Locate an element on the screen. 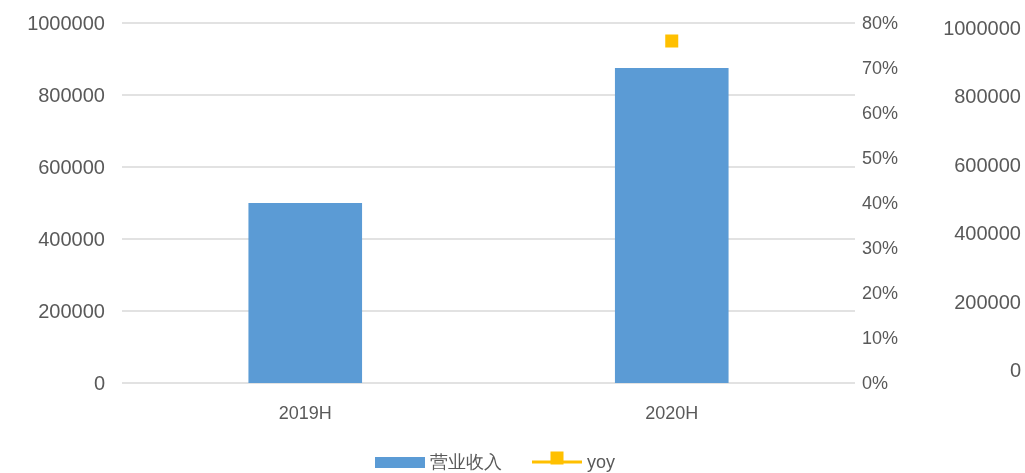  y3-tick-label: 200000 is located at coordinates (987, 301).